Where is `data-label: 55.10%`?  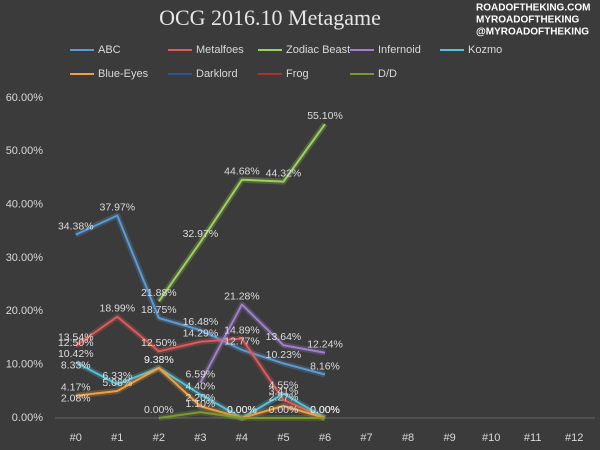
data-label: 55.10% is located at coordinates (325, 116).